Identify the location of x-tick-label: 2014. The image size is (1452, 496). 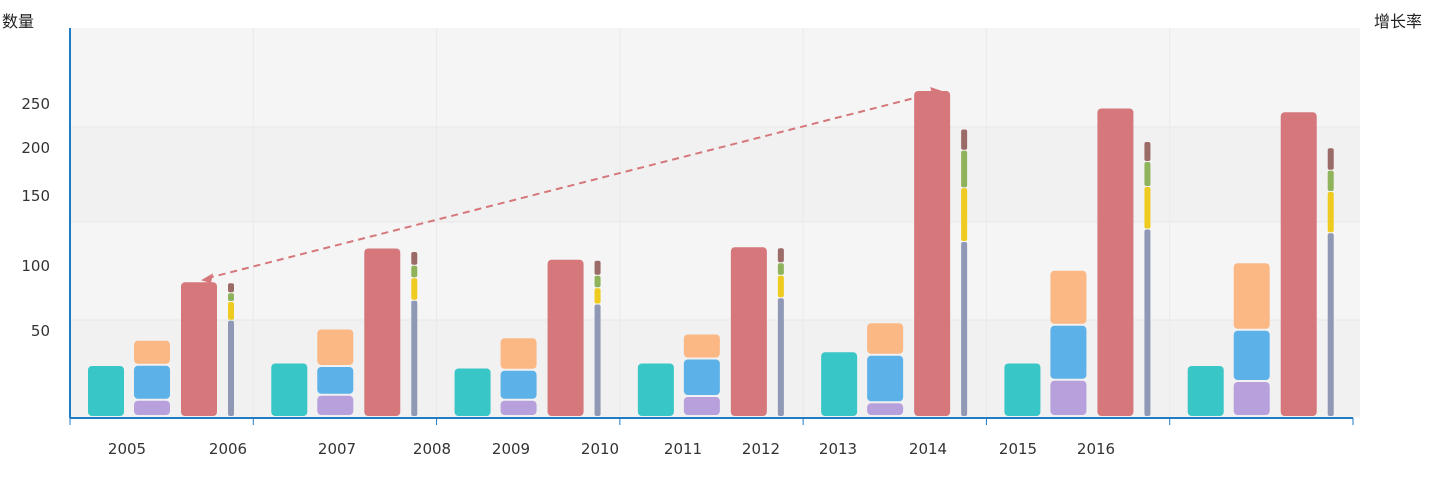
(928, 449).